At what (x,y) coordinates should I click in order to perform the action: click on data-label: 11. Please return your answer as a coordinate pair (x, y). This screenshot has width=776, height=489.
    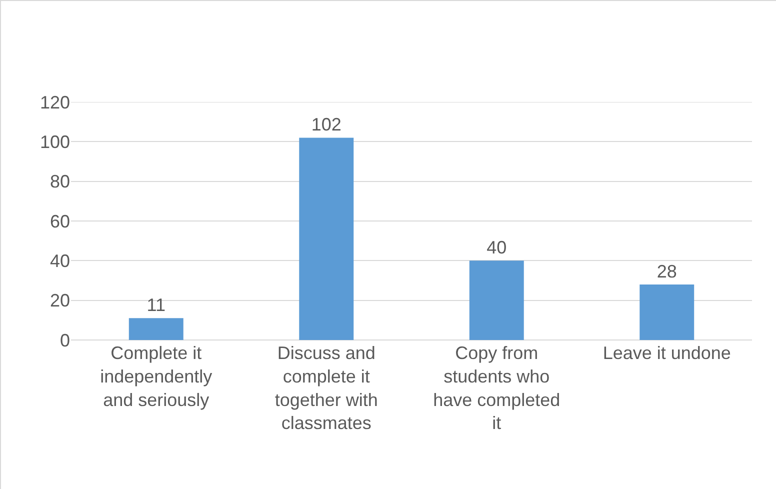
    Looking at the image, I should click on (156, 305).